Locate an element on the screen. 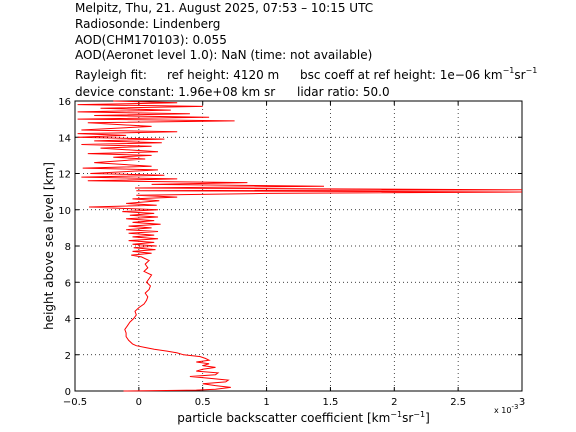 This screenshot has height=432, width=576. y-tick-label: 14 is located at coordinates (64, 138).